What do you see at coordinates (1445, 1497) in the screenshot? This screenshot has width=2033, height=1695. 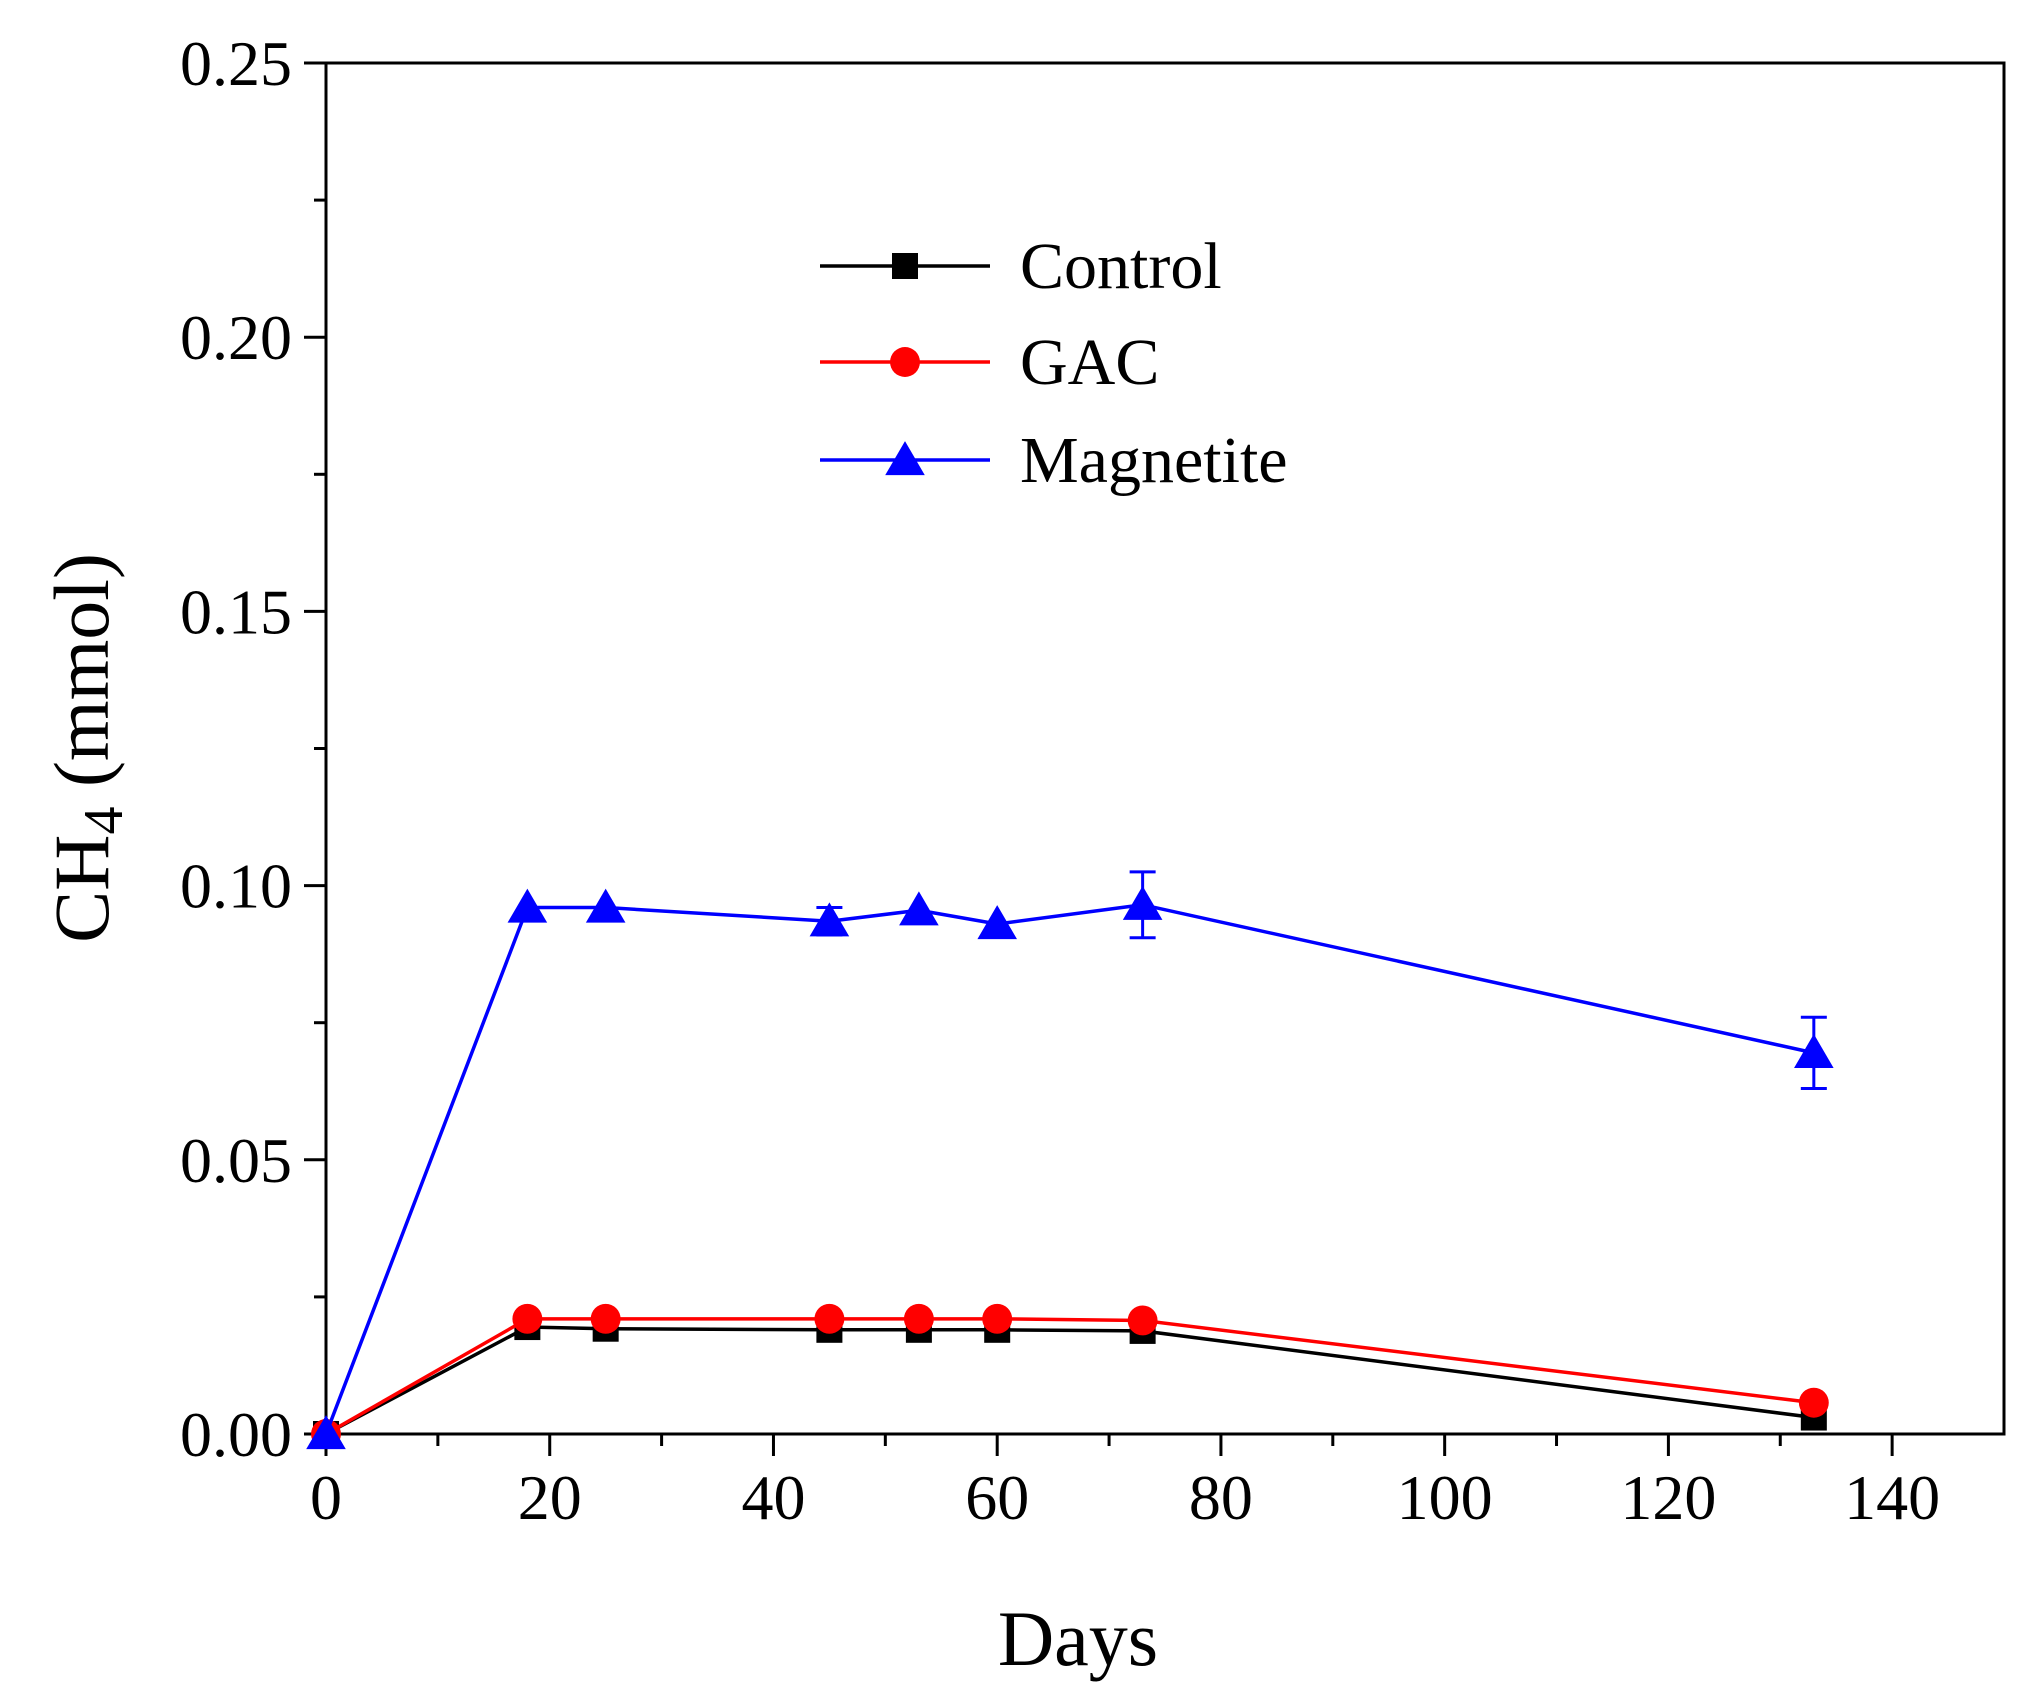 I see `x-tick-label: 100` at bounding box center [1445, 1497].